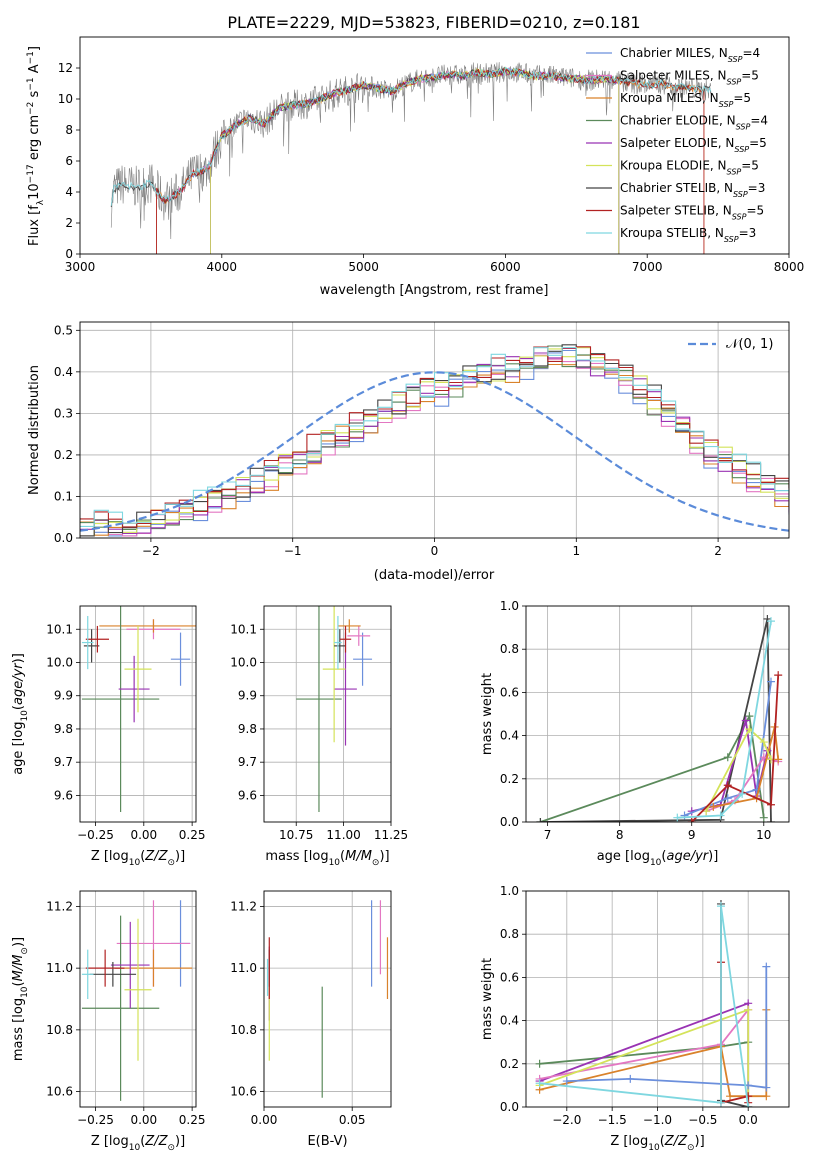 This screenshot has height=1170, width=819. I want to click on x-tick-label: 0.0, so click(748, 1120).